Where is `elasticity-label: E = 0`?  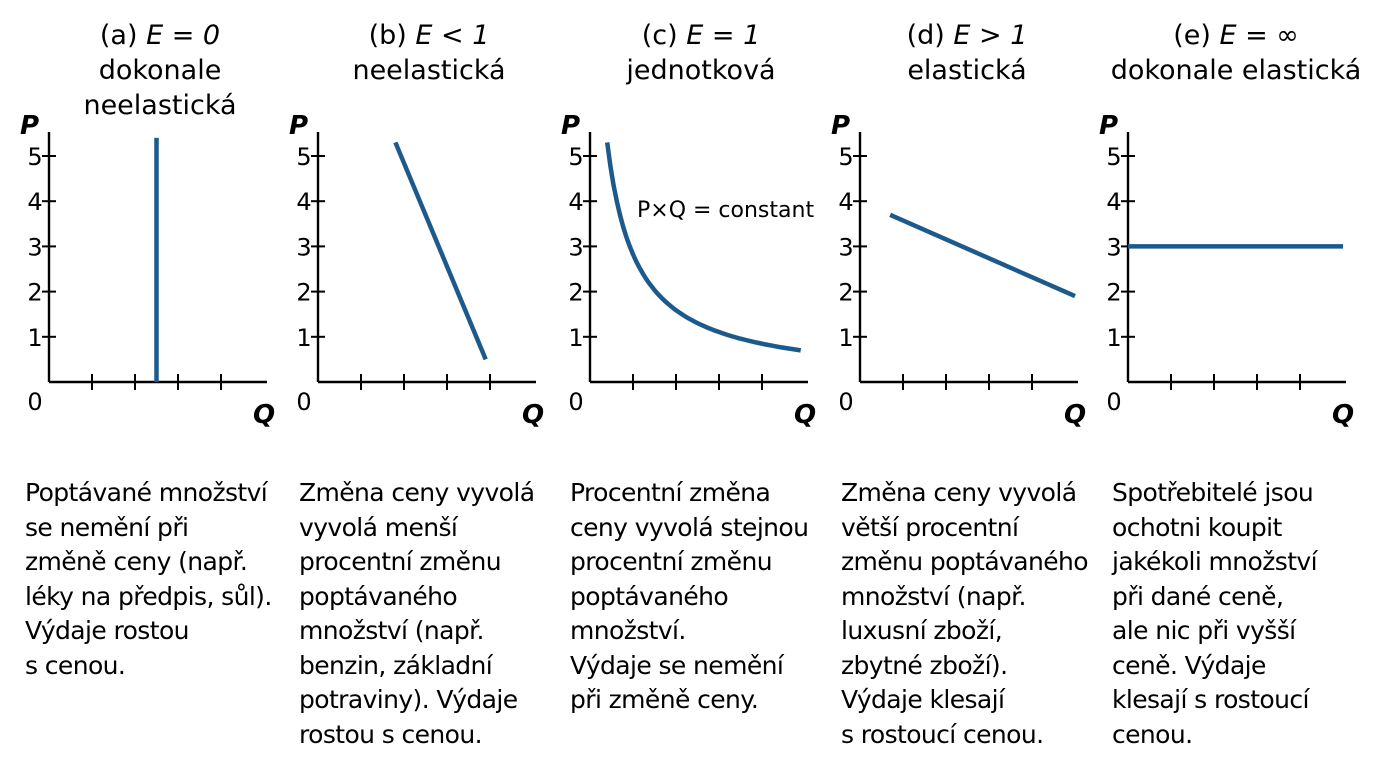 elasticity-label: E = 0 is located at coordinates (183, 35).